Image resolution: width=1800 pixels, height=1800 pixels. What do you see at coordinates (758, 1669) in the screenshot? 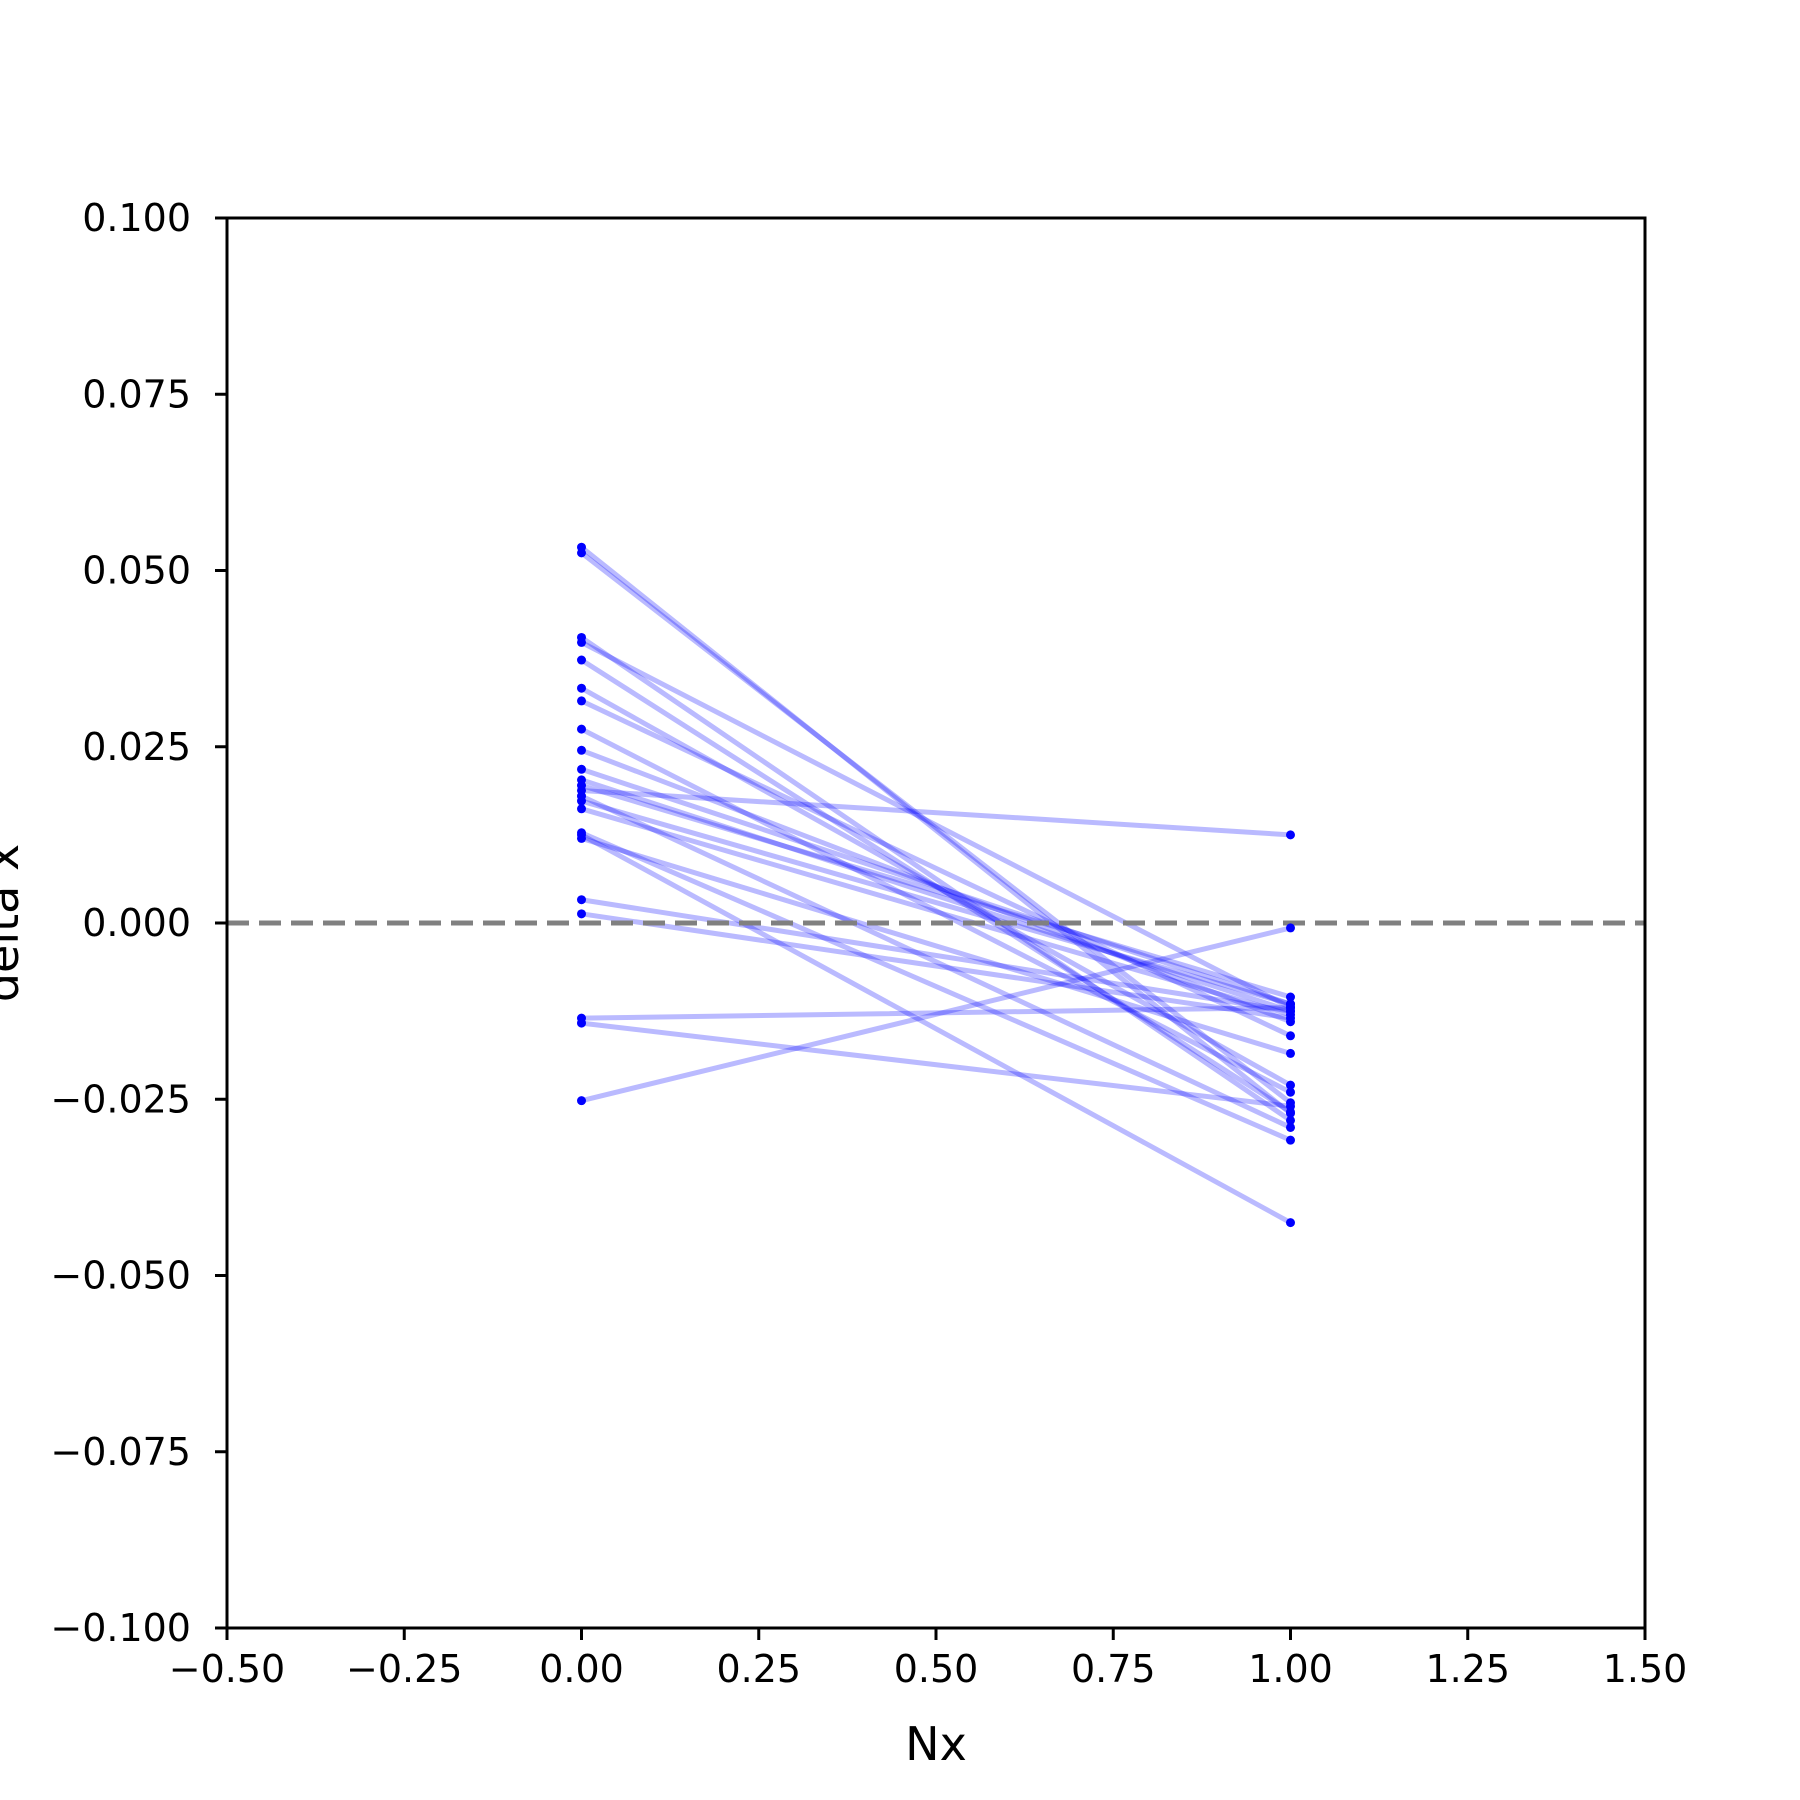
I see `x-tick-label: 0.25` at bounding box center [758, 1669].